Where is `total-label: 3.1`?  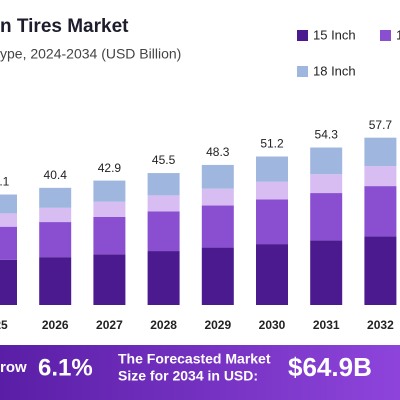
total-label: 3.1 is located at coordinates (5, 182).